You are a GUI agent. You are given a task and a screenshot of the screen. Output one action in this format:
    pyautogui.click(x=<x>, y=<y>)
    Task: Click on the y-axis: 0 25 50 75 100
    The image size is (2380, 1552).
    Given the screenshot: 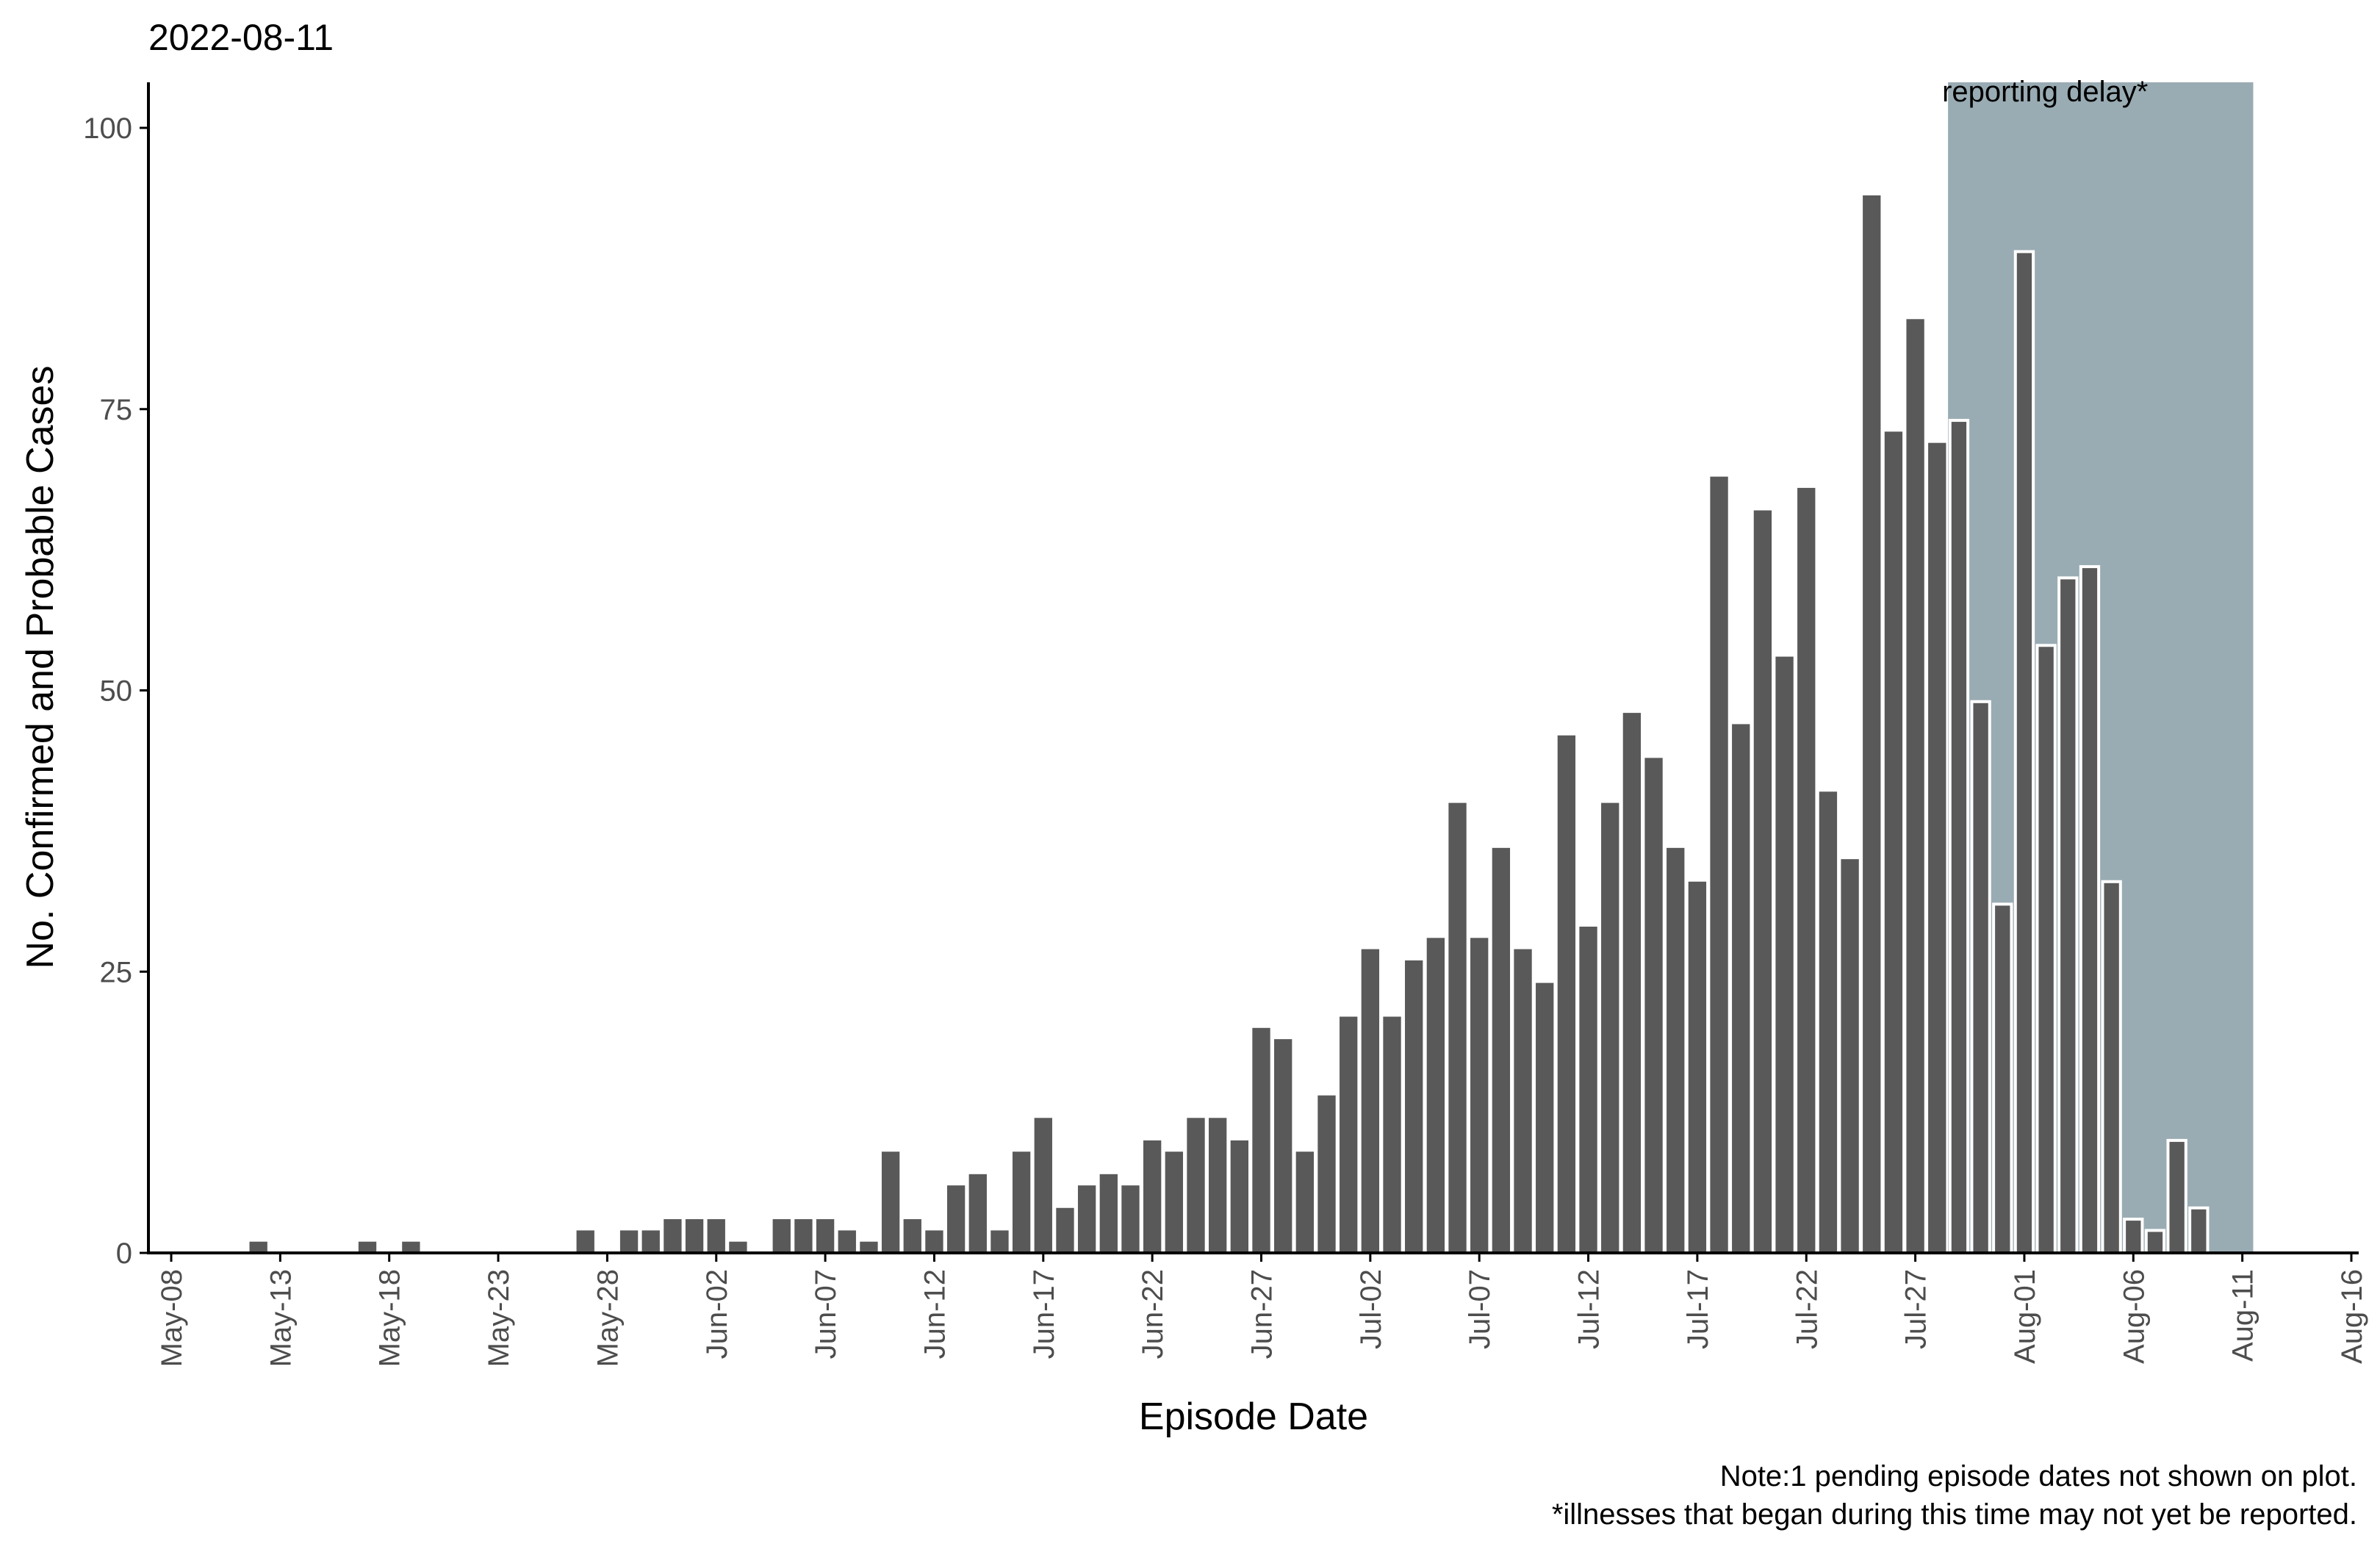 What is the action you would take?
    pyautogui.click(x=115, y=691)
    